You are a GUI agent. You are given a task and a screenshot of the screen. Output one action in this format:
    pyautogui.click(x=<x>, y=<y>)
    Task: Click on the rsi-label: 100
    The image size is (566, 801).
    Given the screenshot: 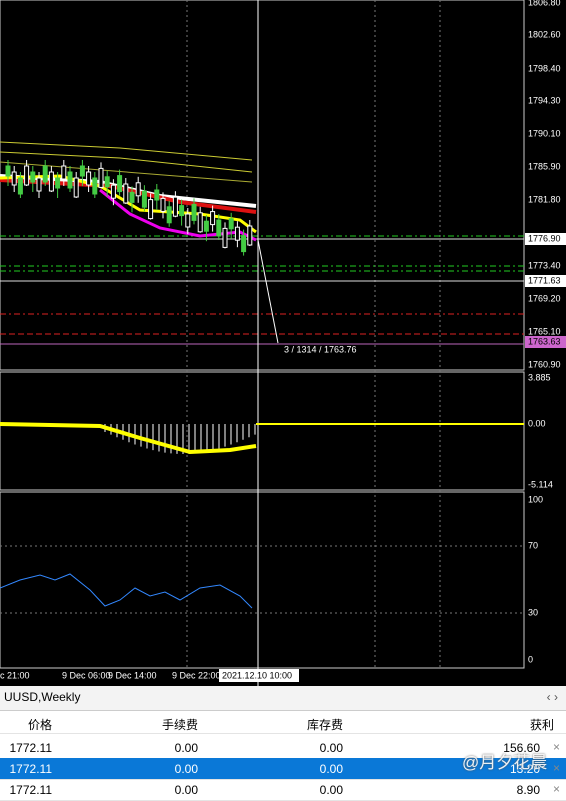 What is the action you would take?
    pyautogui.click(x=535, y=499)
    